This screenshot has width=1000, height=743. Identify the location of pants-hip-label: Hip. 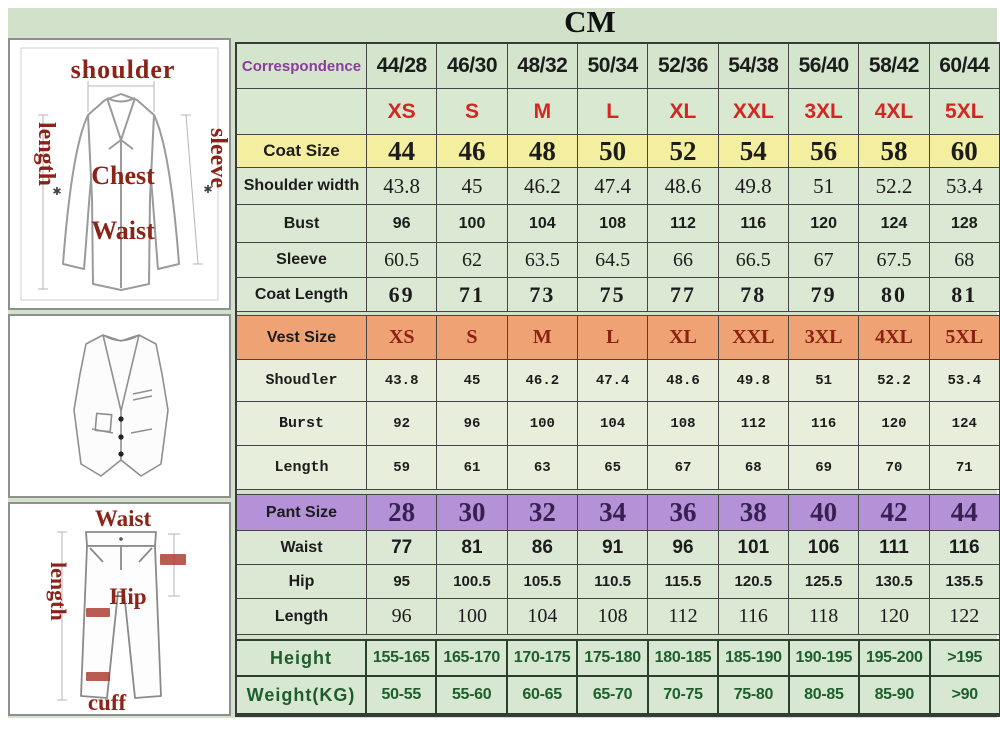
(127, 596).